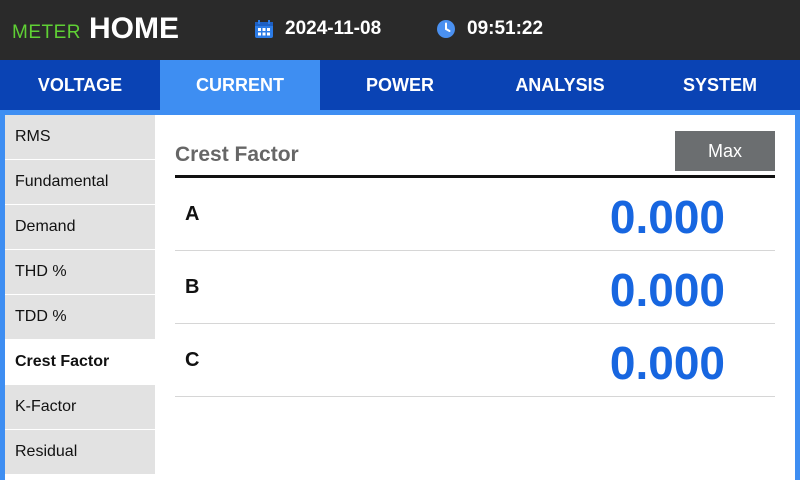  What do you see at coordinates (192, 360) in the screenshot?
I see `phase-label: C` at bounding box center [192, 360].